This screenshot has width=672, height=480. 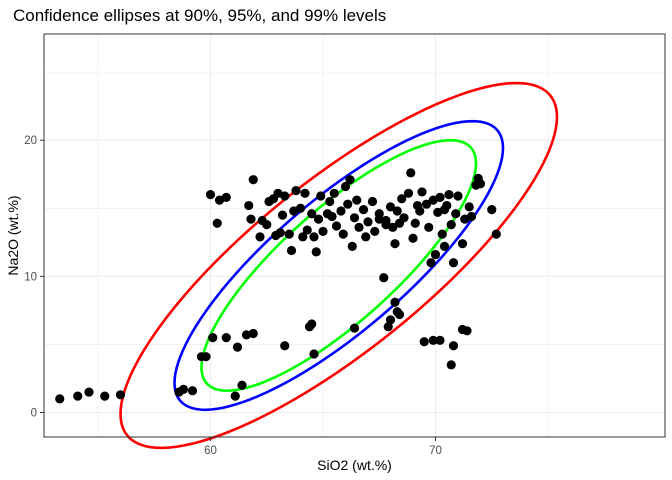 What do you see at coordinates (30, 141) in the screenshot?
I see `y-tick-label-2: 20` at bounding box center [30, 141].